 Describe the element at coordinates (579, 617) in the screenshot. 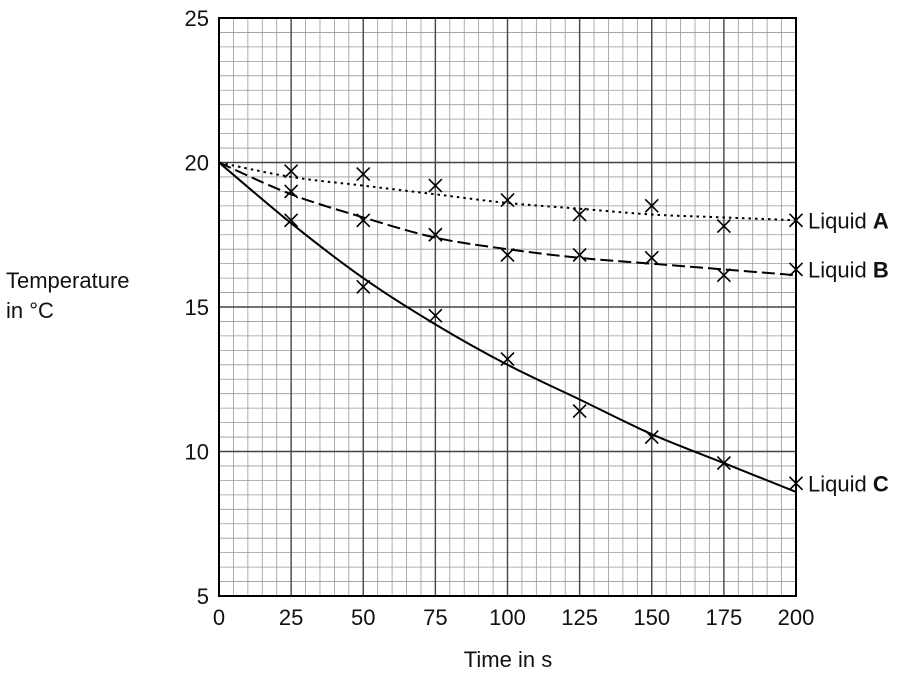

I see `x-tick-label: 125` at that location.